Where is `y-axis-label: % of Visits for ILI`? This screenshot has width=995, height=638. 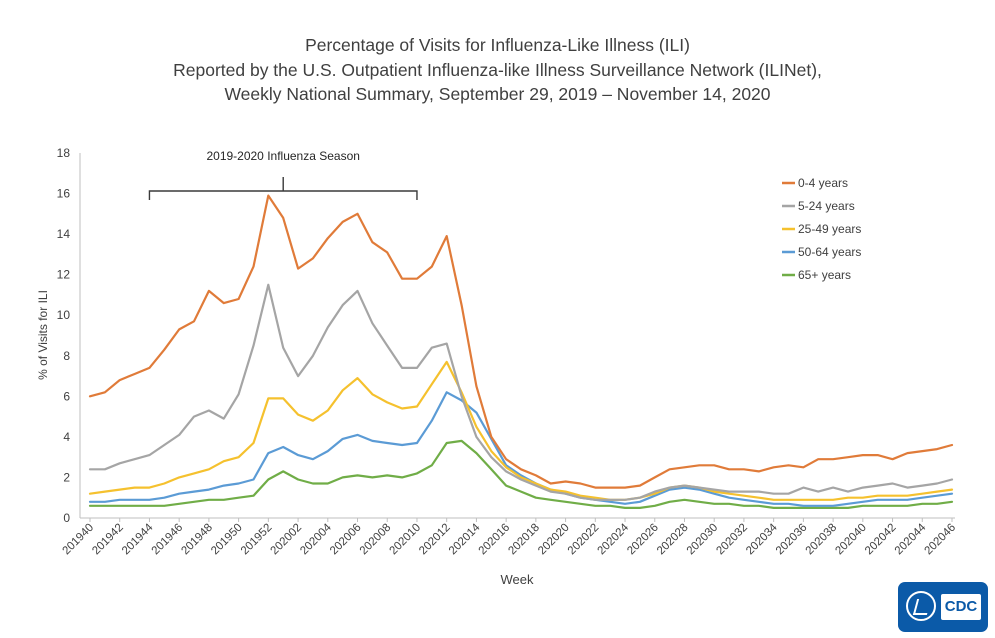 y-axis-label: % of Visits for ILI is located at coordinates (43, 335).